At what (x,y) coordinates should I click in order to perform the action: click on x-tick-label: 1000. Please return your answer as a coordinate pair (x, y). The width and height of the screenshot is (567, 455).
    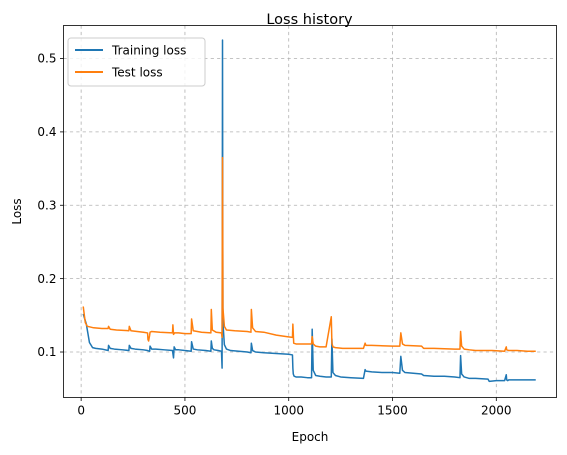
    Looking at the image, I should click on (288, 411).